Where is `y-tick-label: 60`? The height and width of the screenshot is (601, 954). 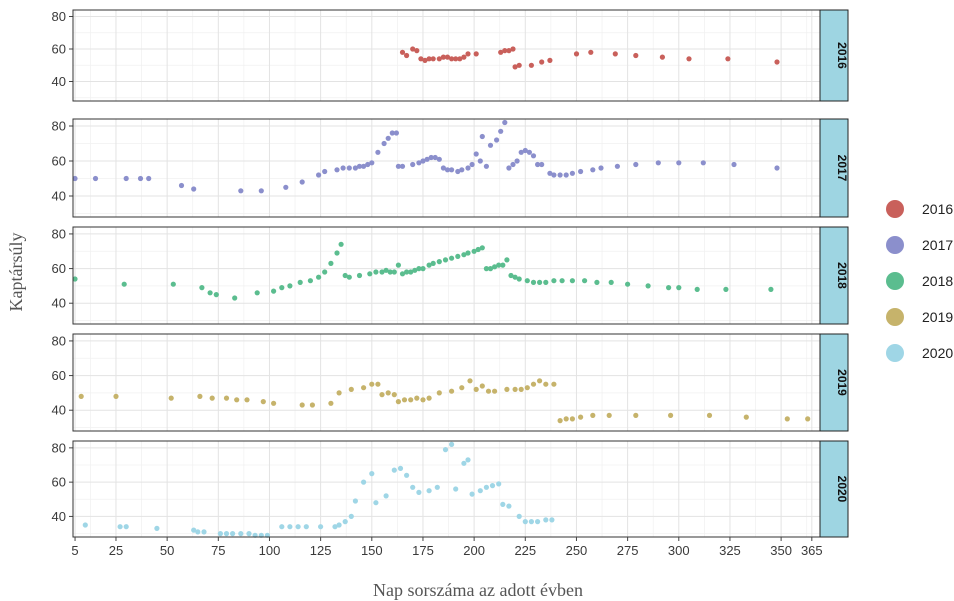
y-tick-label: 60 is located at coordinates (59, 49).